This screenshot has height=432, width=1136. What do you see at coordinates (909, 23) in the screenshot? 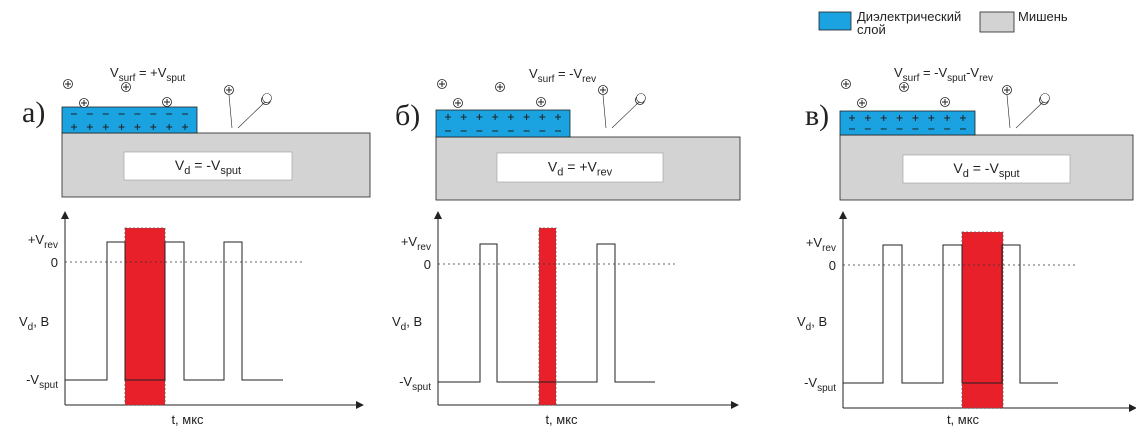
I see `legend-dielectric: Диэлектрический слой` at bounding box center [909, 23].